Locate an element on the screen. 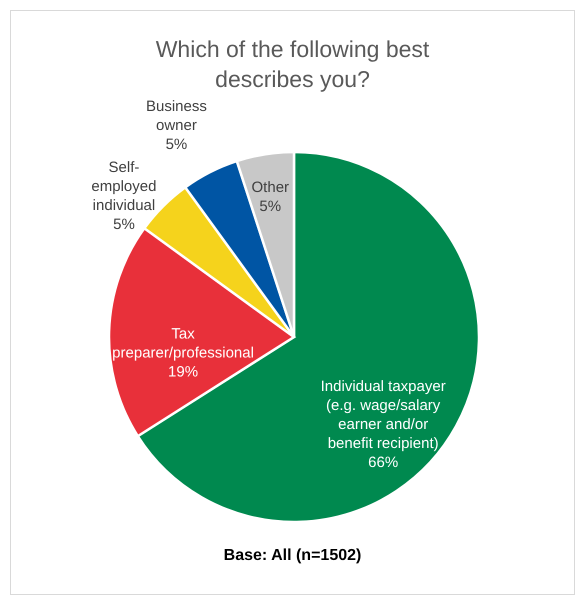 The width and height of the screenshot is (585, 604). slice-label: Business owner is located at coordinates (176, 116).